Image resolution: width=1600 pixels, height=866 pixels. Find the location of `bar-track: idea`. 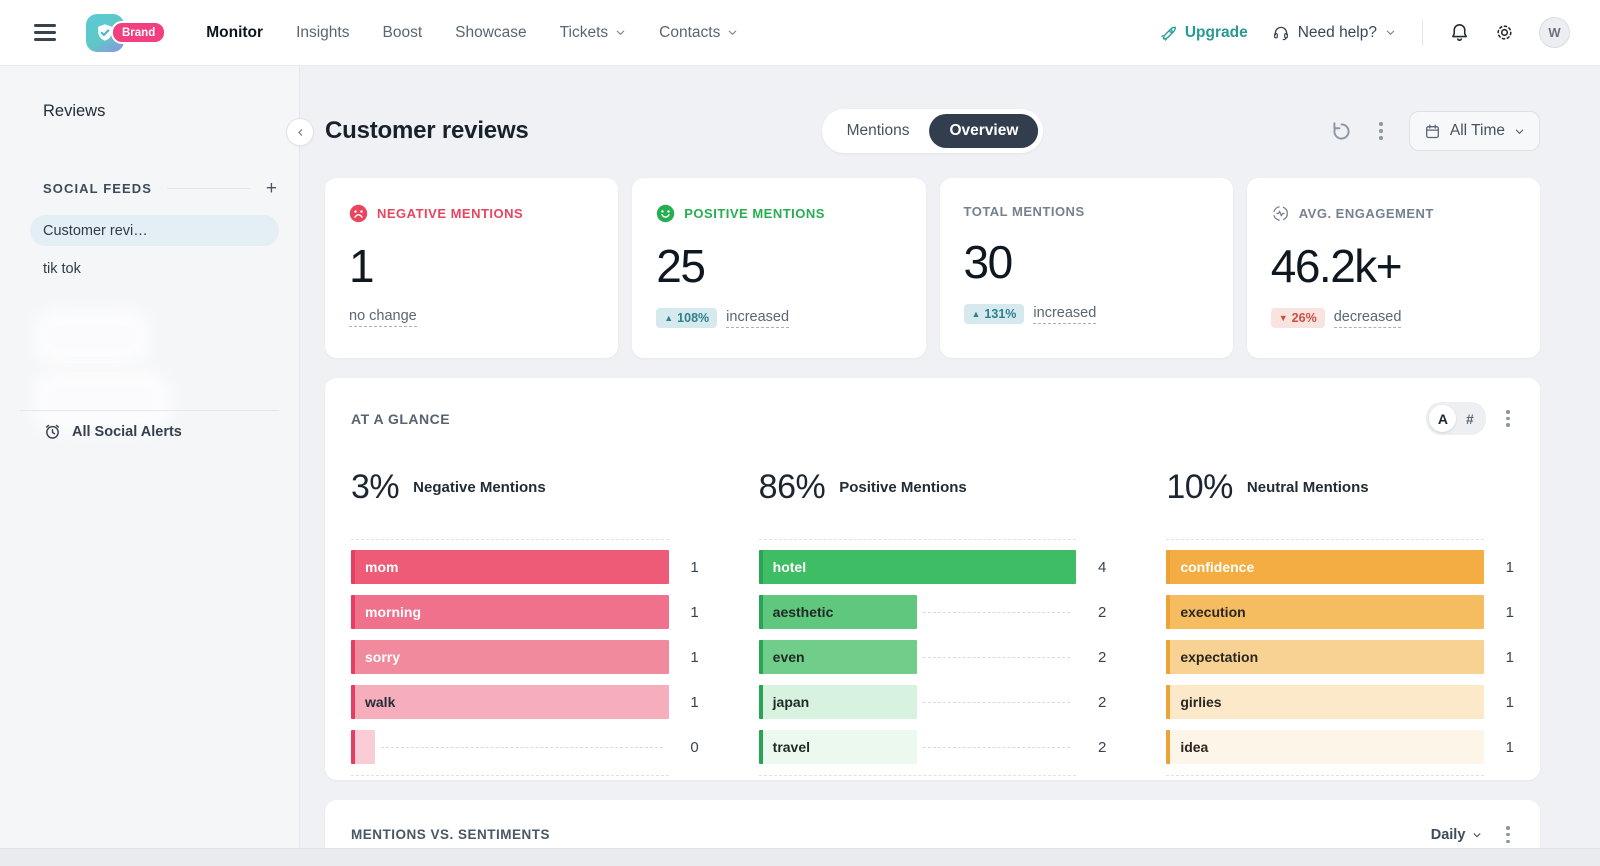

bar-track: idea is located at coordinates (1325, 747).